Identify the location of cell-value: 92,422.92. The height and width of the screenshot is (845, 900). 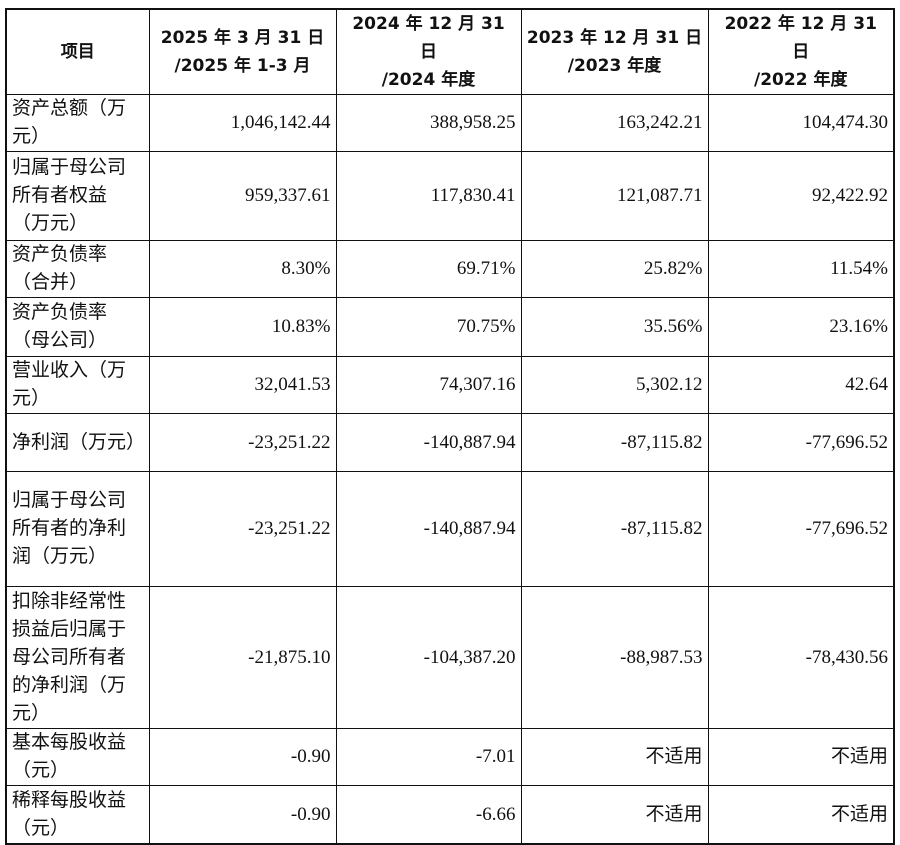
(801, 196).